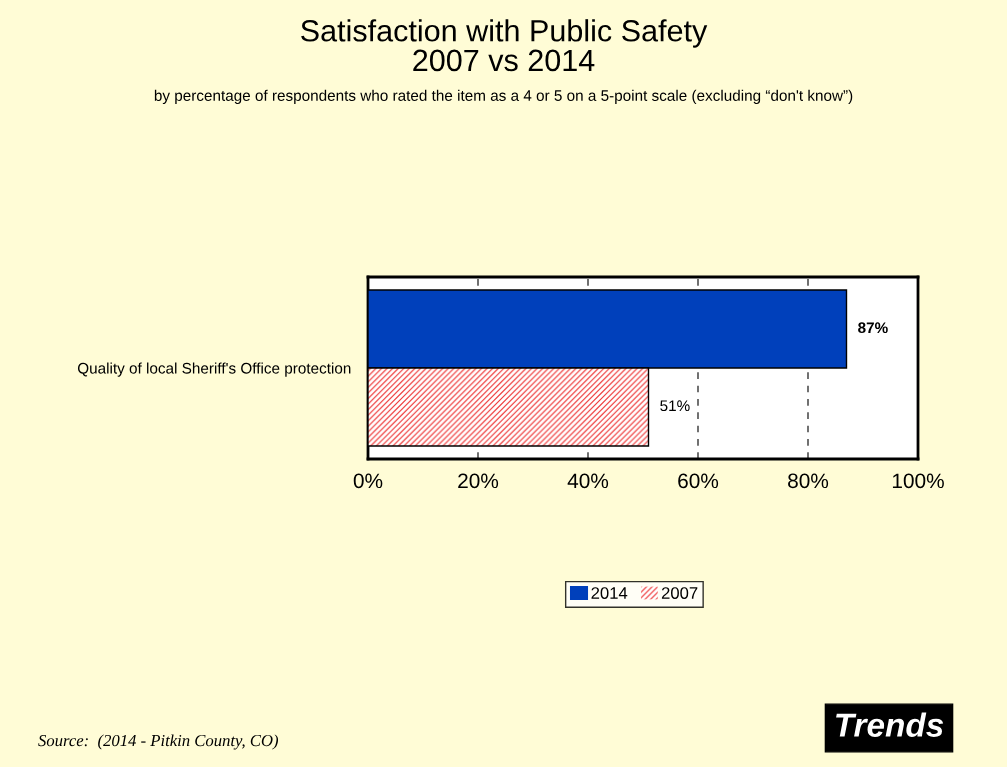 This screenshot has height=767, width=1007. What do you see at coordinates (504, 45) in the screenshot?
I see `chart-title: Satisfaction with Public Safety 2007 vs 2014` at bounding box center [504, 45].